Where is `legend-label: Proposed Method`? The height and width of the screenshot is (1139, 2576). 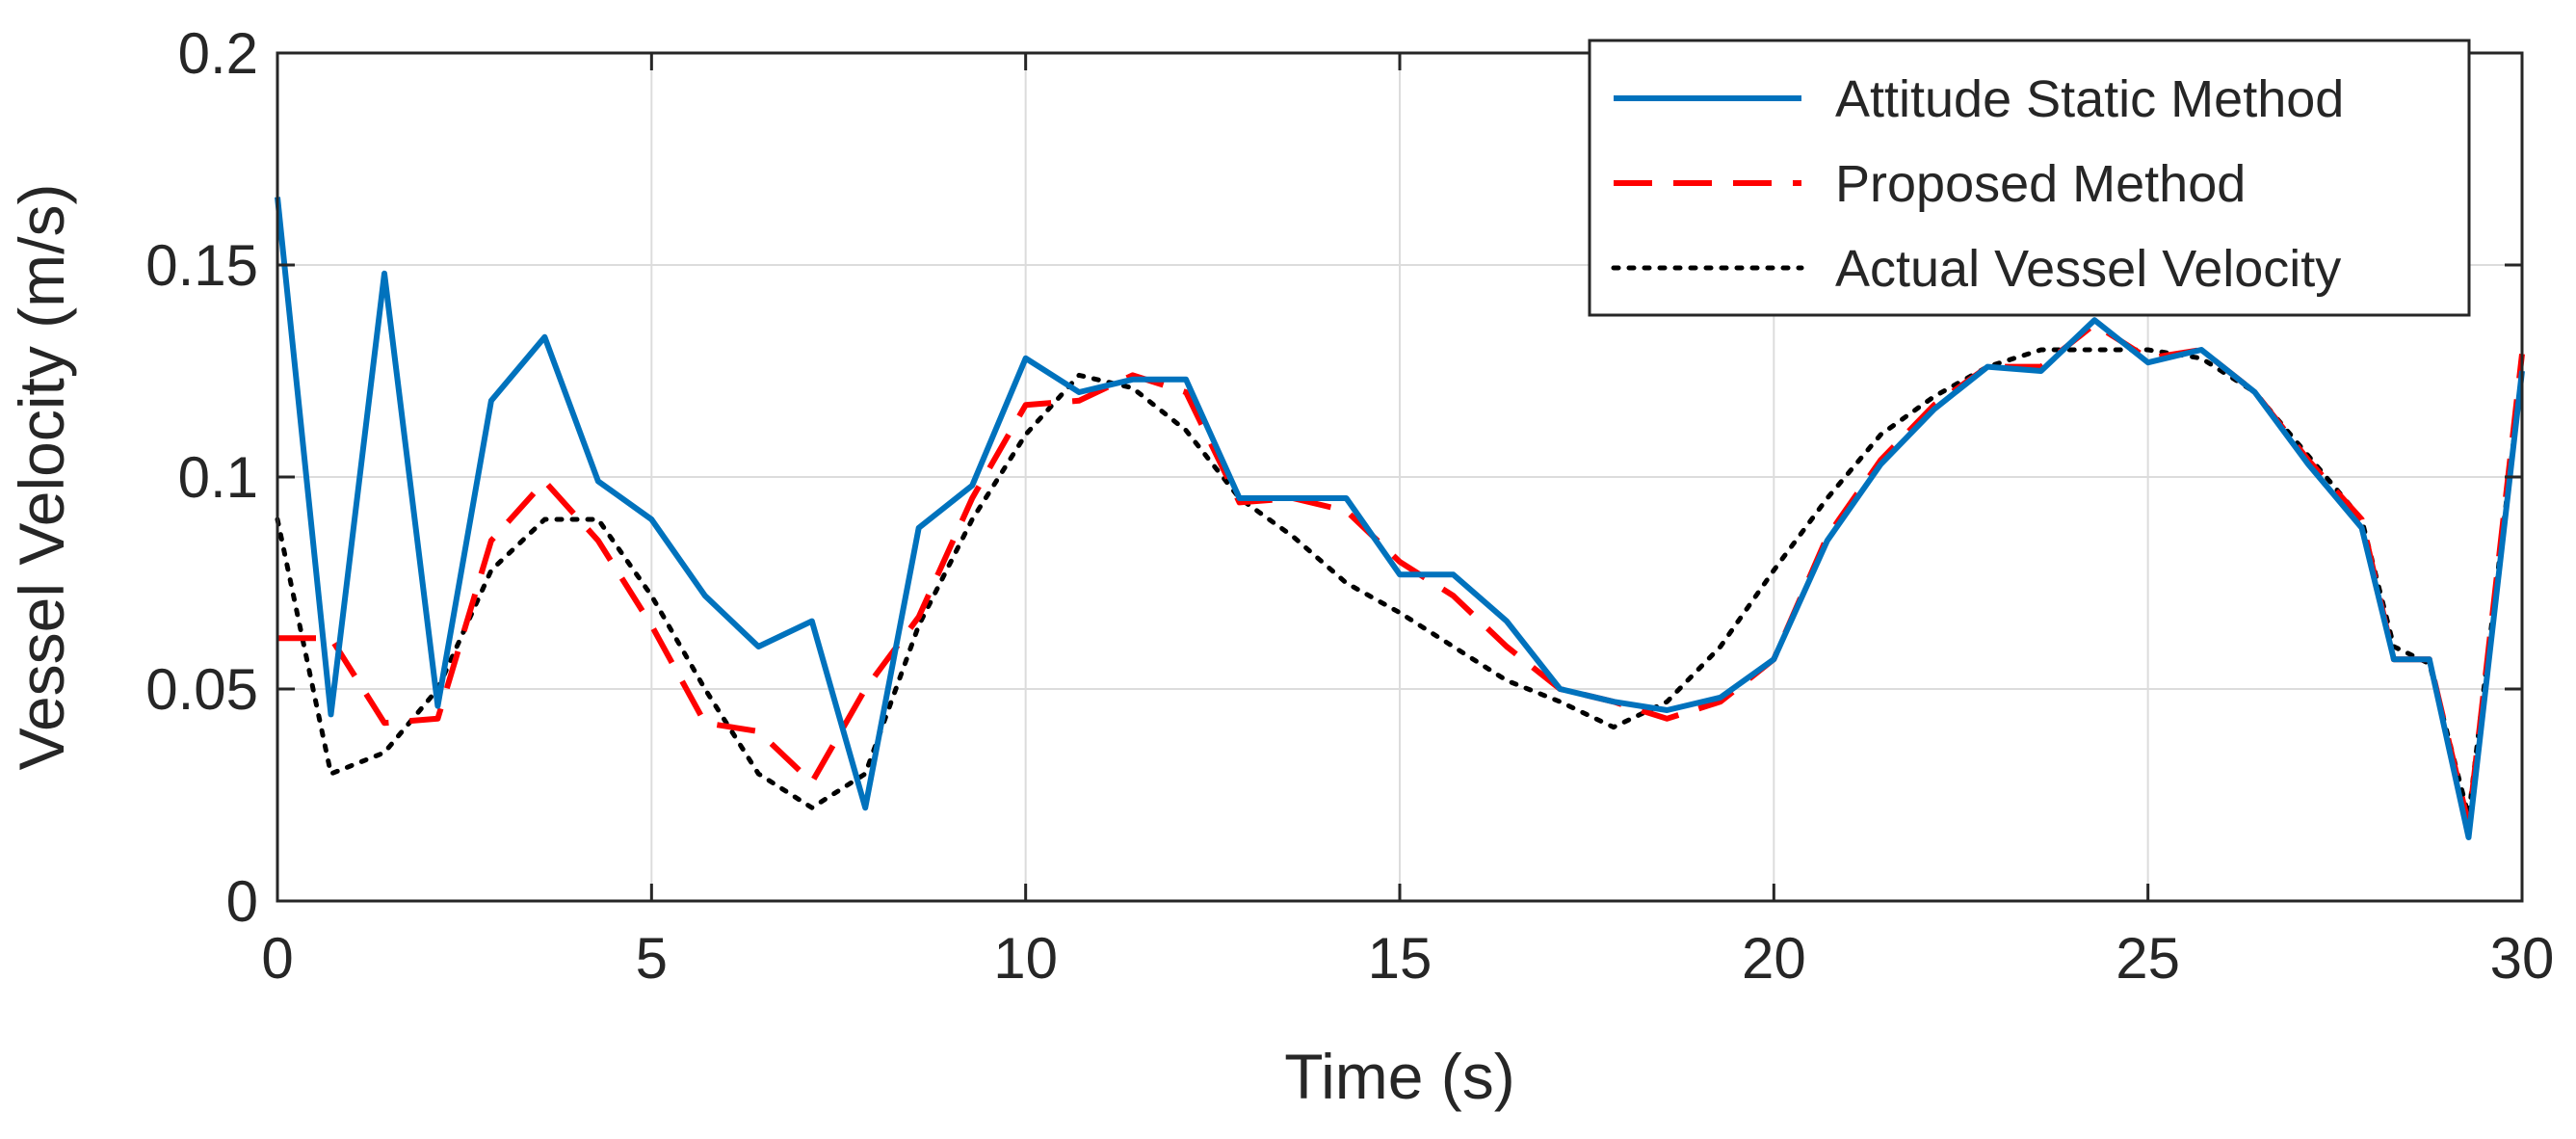 legend-label: Proposed Method is located at coordinates (2041, 184).